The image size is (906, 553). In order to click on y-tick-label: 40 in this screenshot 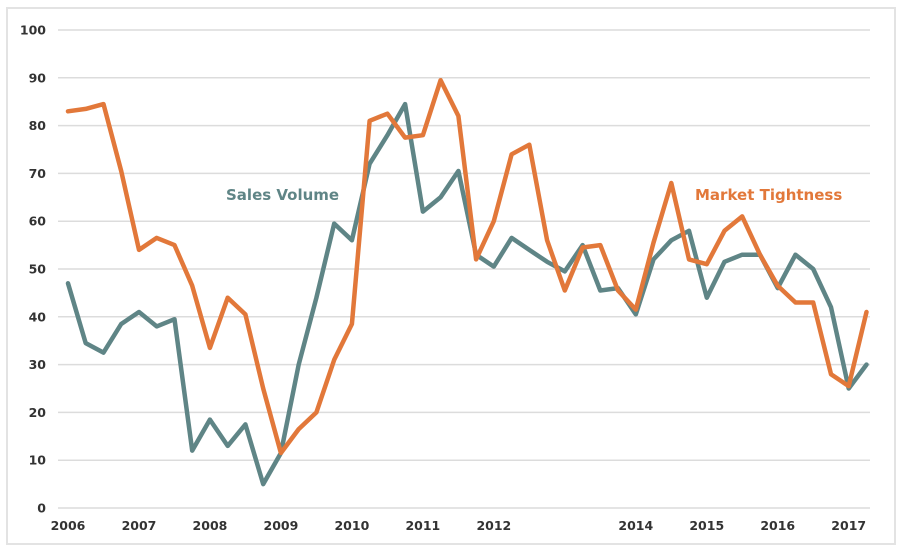, I will do `click(38, 316)`.